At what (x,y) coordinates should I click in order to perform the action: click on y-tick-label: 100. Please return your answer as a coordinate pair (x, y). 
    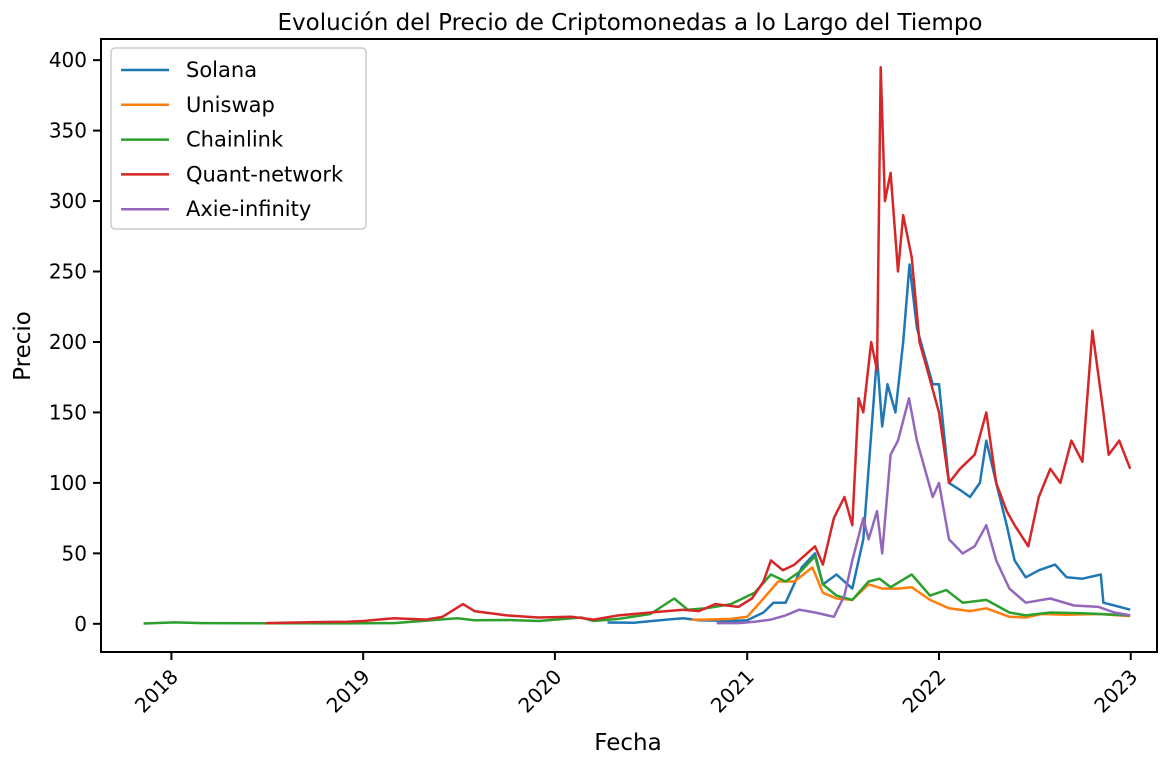
    Looking at the image, I should click on (68, 483).